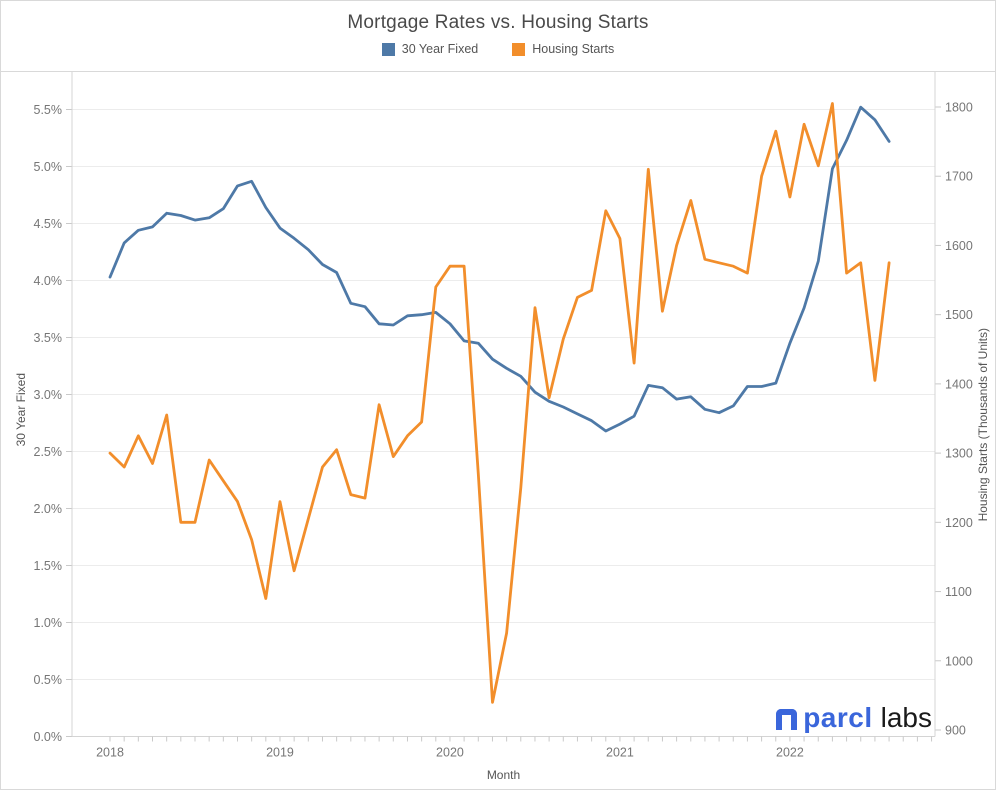 The height and width of the screenshot is (790, 996). Describe the element at coordinates (838, 717) in the screenshot. I see `logo-name: parcl` at that location.